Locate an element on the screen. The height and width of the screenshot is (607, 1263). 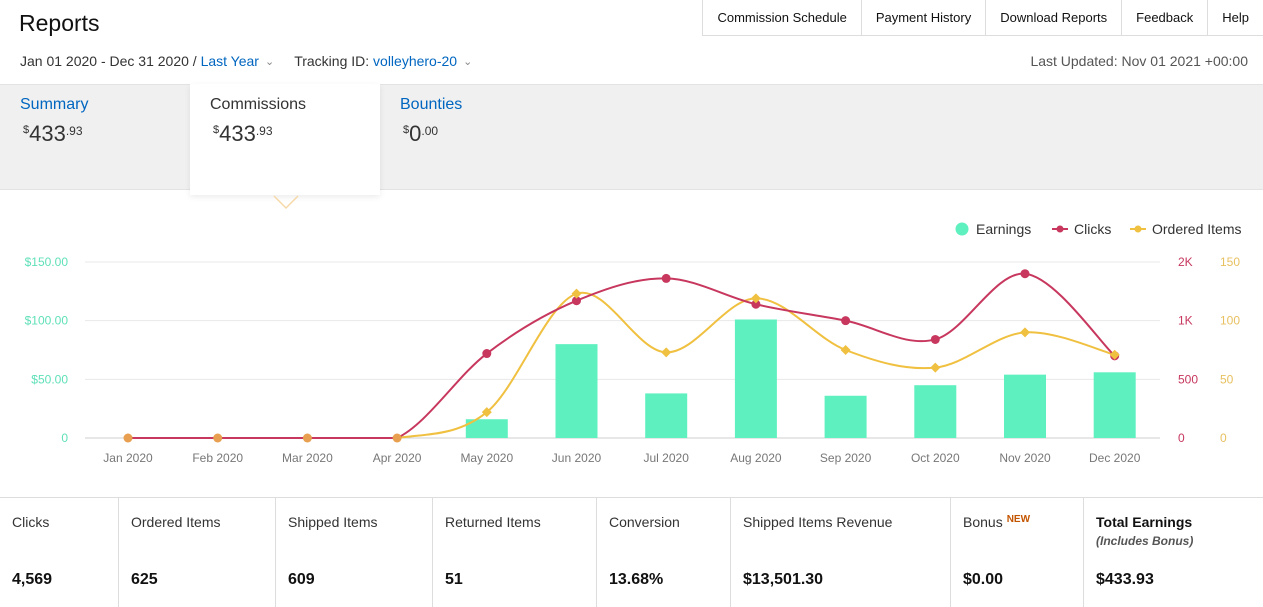
stat-label: Conversion is located at coordinates (644, 522).